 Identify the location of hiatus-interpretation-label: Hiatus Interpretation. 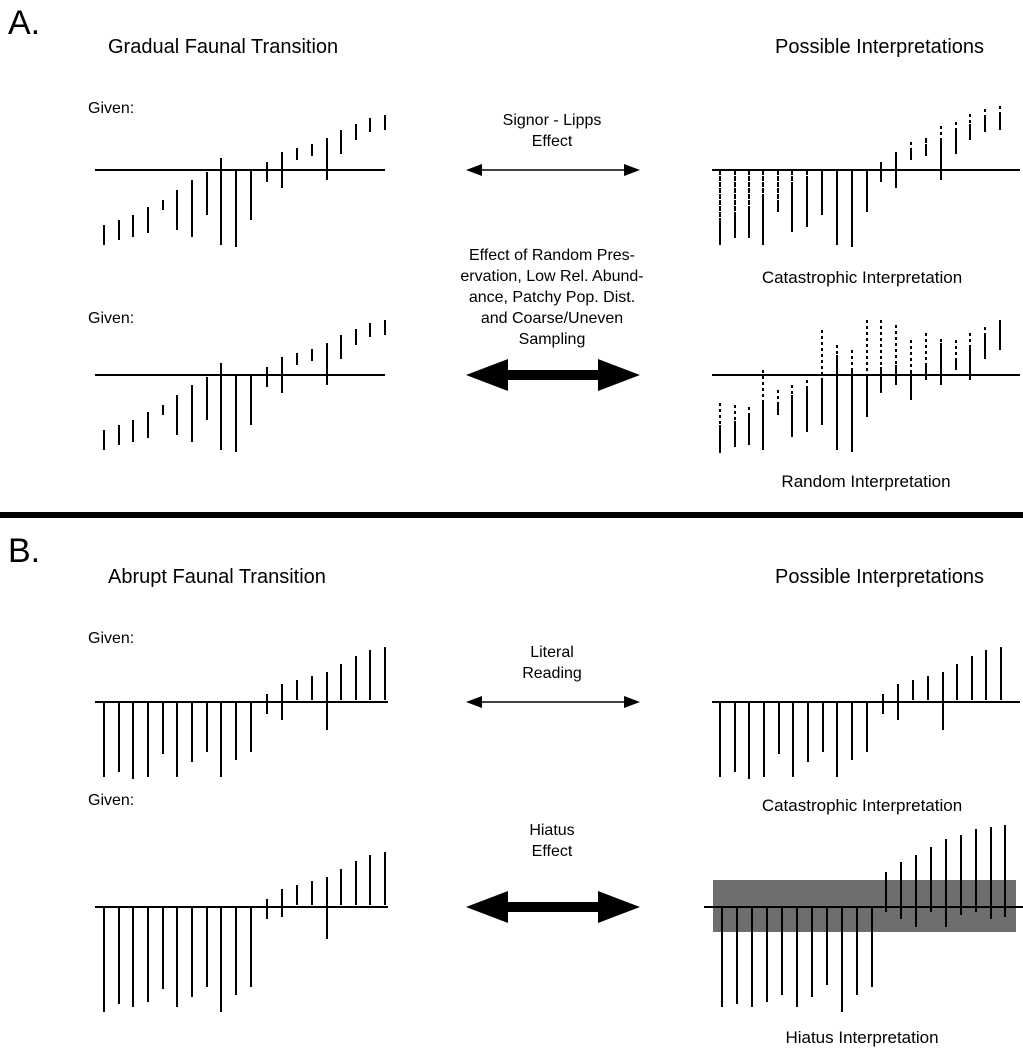
(862, 1037).